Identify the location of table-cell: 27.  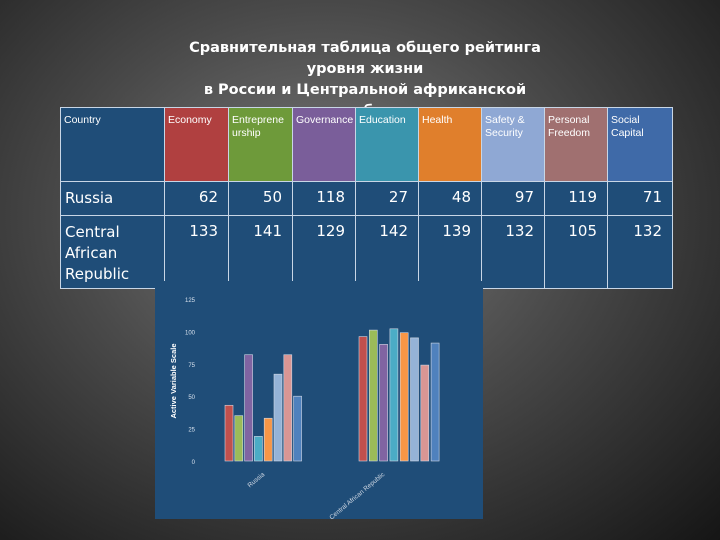
(387, 198).